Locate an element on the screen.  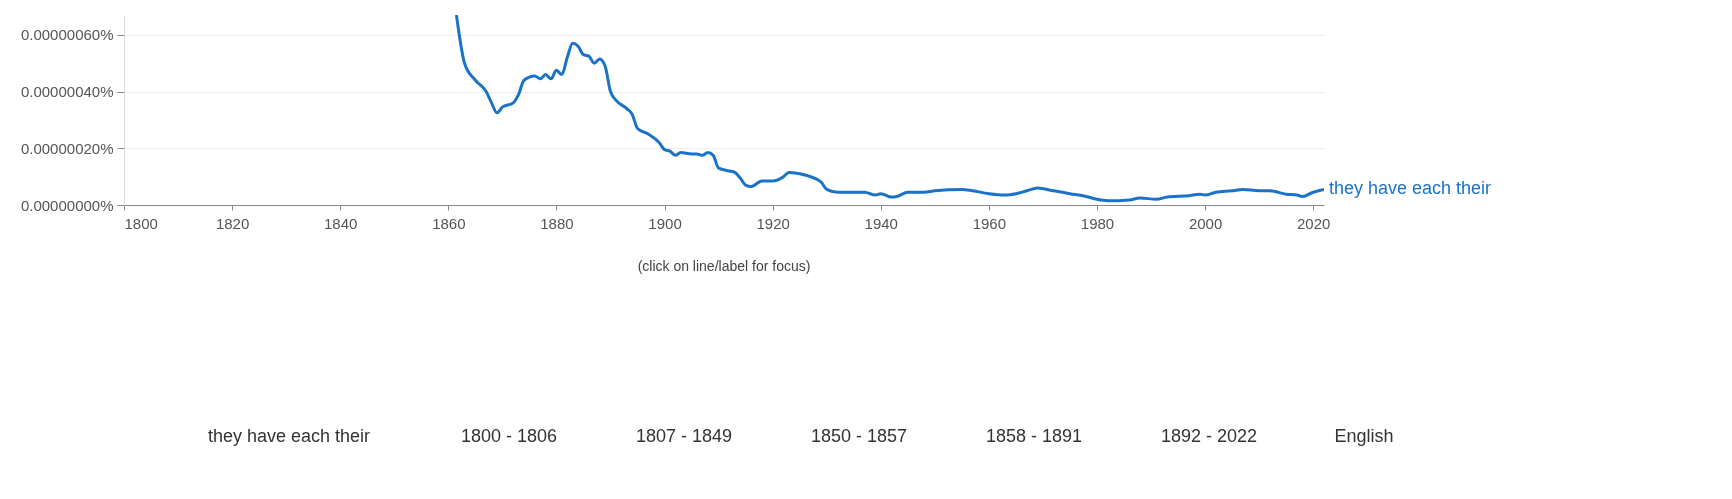
x-tick-label: 1800 is located at coordinates (141, 223).